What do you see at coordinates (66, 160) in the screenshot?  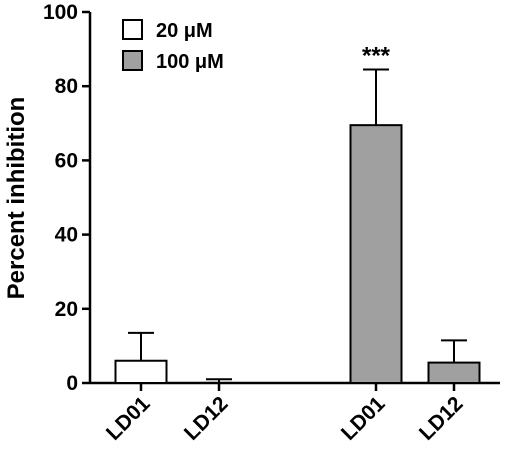 I see `y-tick-label: 60` at bounding box center [66, 160].